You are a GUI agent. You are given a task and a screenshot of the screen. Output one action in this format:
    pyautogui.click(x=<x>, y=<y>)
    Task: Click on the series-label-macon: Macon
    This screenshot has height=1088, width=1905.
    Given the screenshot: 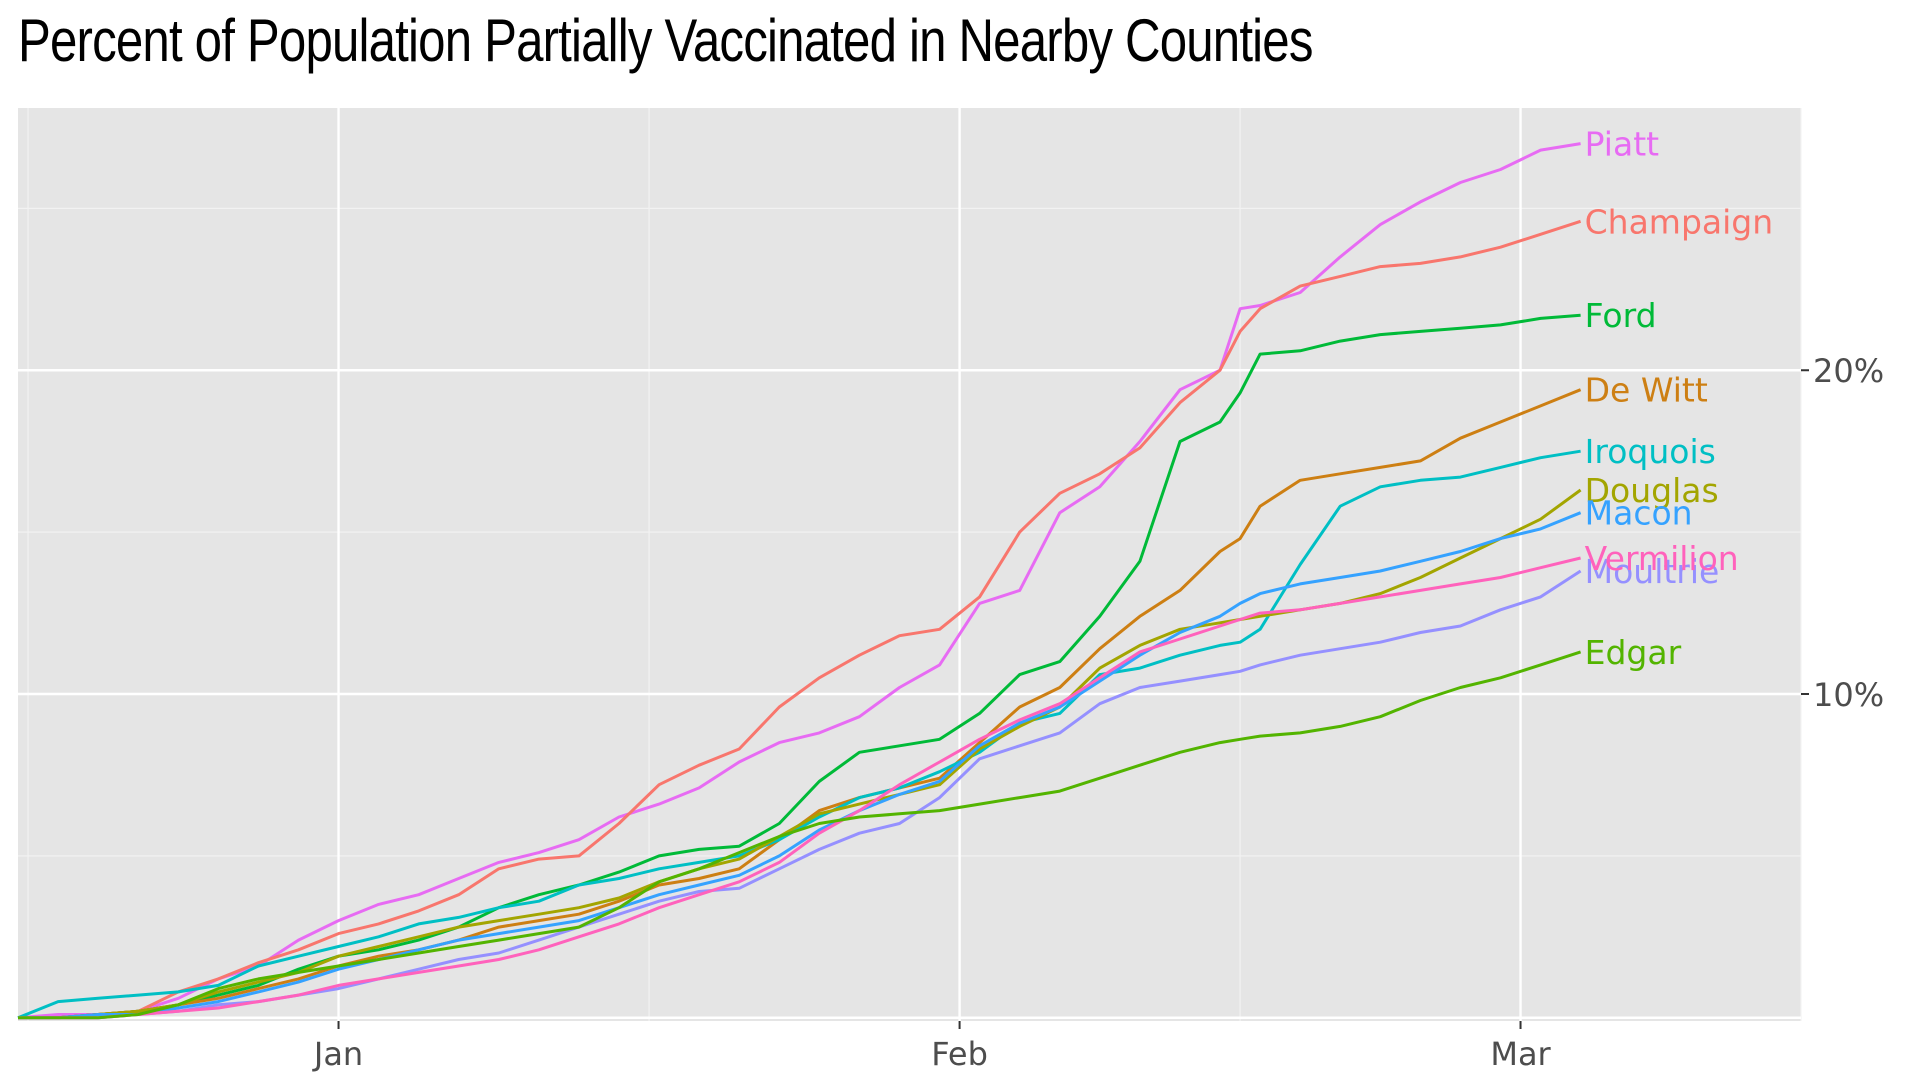 What is the action you would take?
    pyautogui.click(x=1639, y=513)
    